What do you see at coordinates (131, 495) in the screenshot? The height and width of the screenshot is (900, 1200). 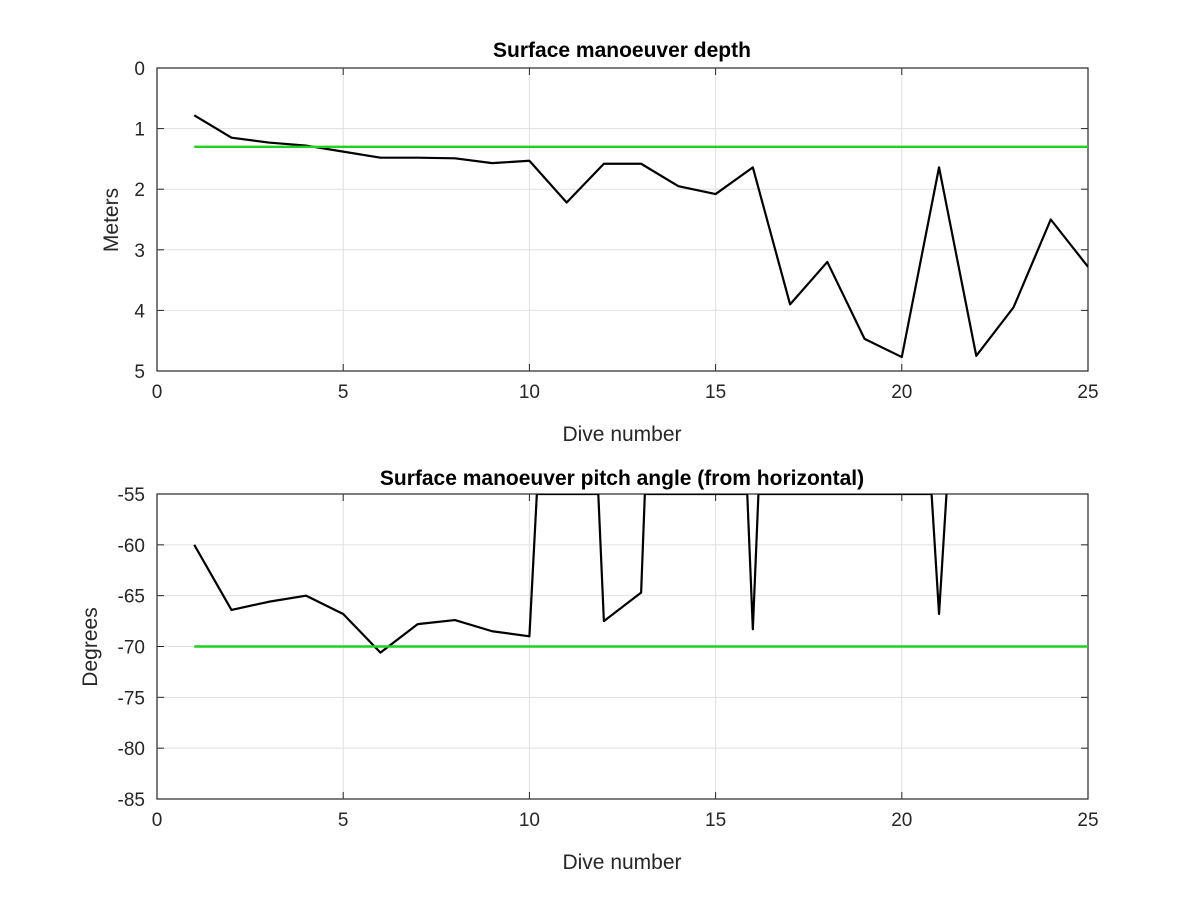 I see `y-tick-label: -55` at bounding box center [131, 495].